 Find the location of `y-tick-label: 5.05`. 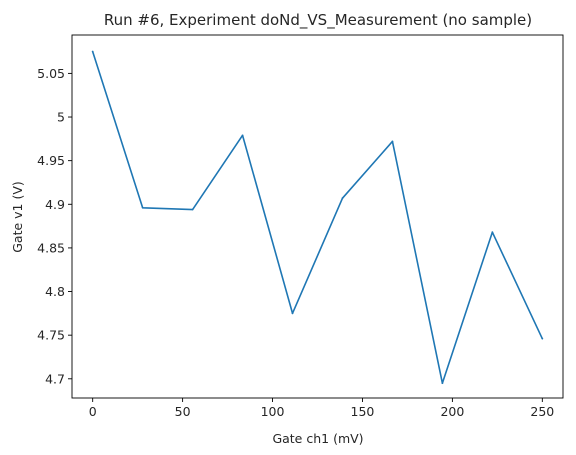

y-tick-label: 5.05 is located at coordinates (51, 73).